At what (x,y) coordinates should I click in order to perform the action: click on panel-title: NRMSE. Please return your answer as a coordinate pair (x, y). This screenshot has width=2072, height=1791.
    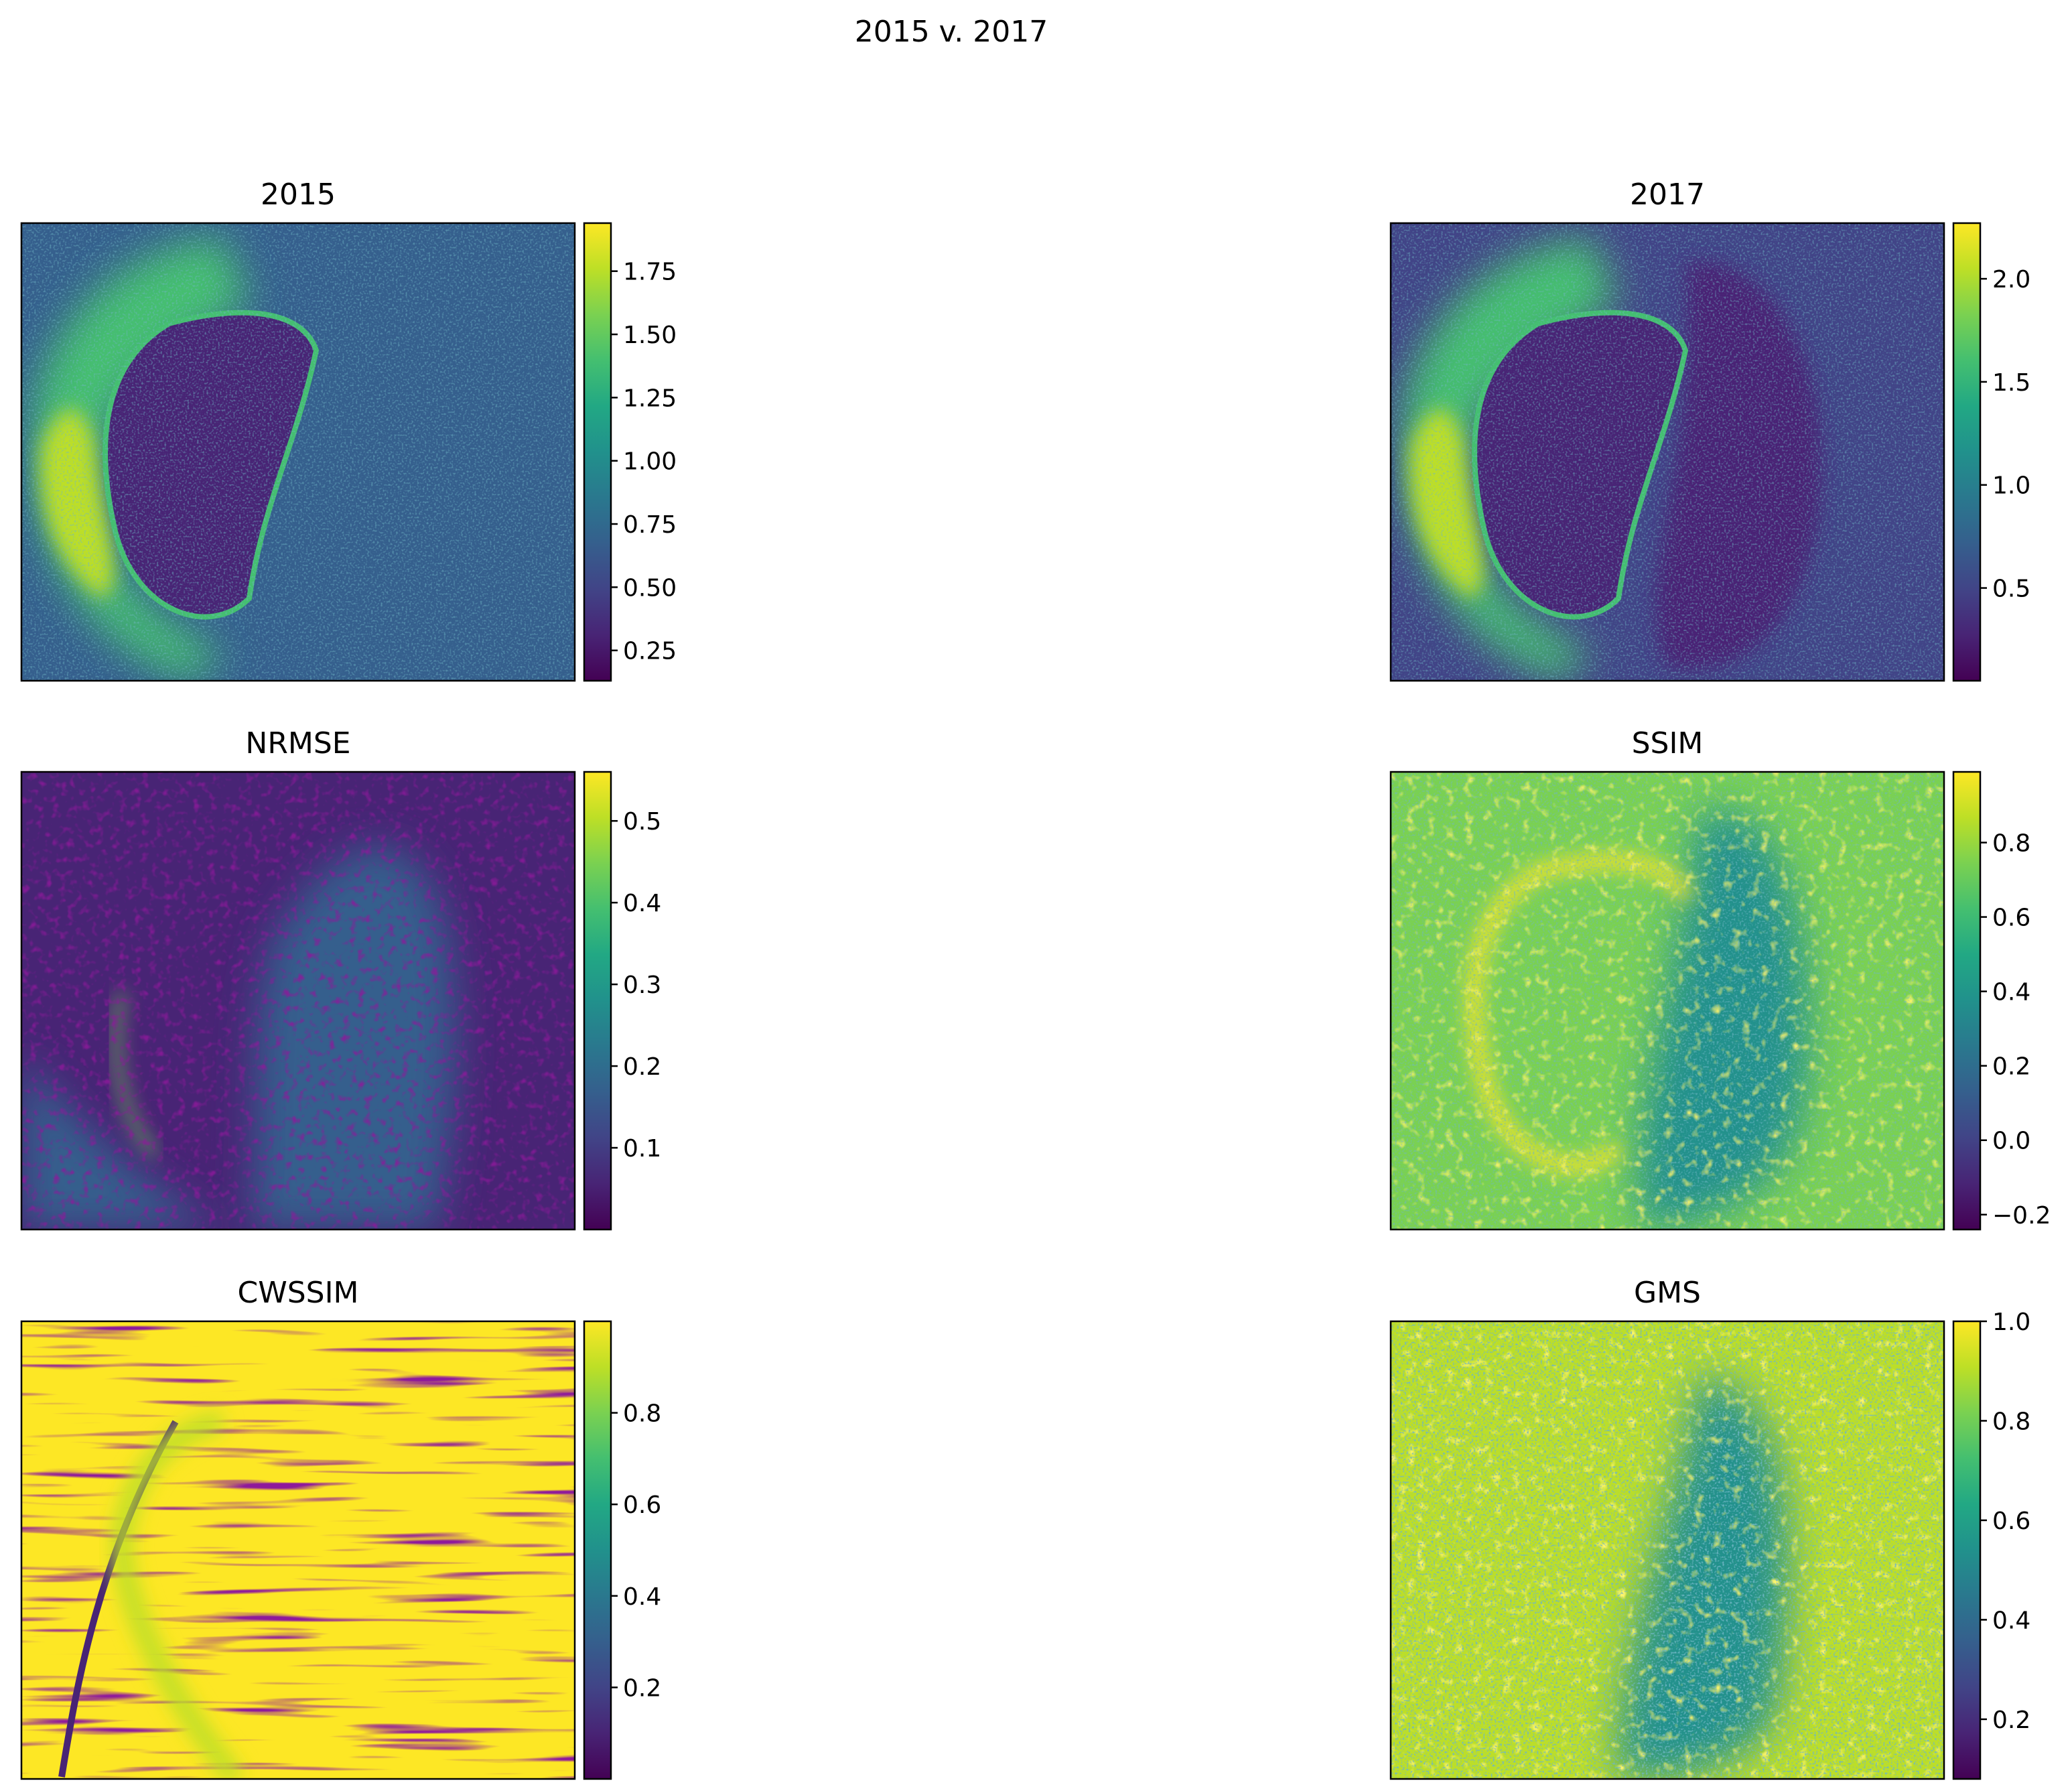
    Looking at the image, I should click on (297, 743).